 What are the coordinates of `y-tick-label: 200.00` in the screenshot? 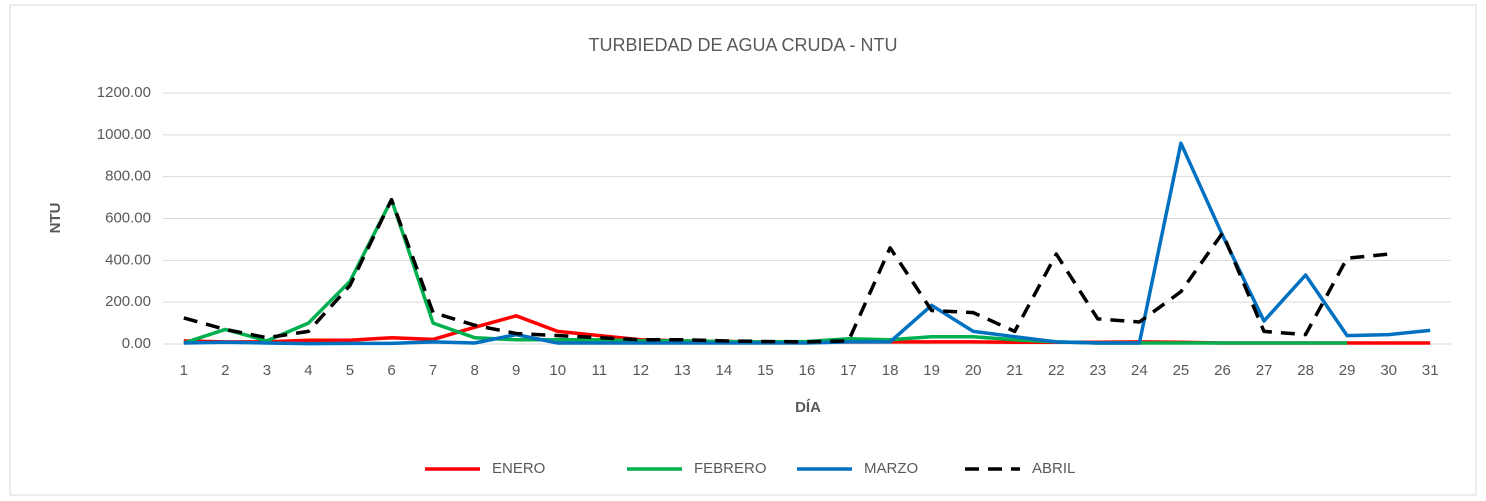 It's located at (128, 301).